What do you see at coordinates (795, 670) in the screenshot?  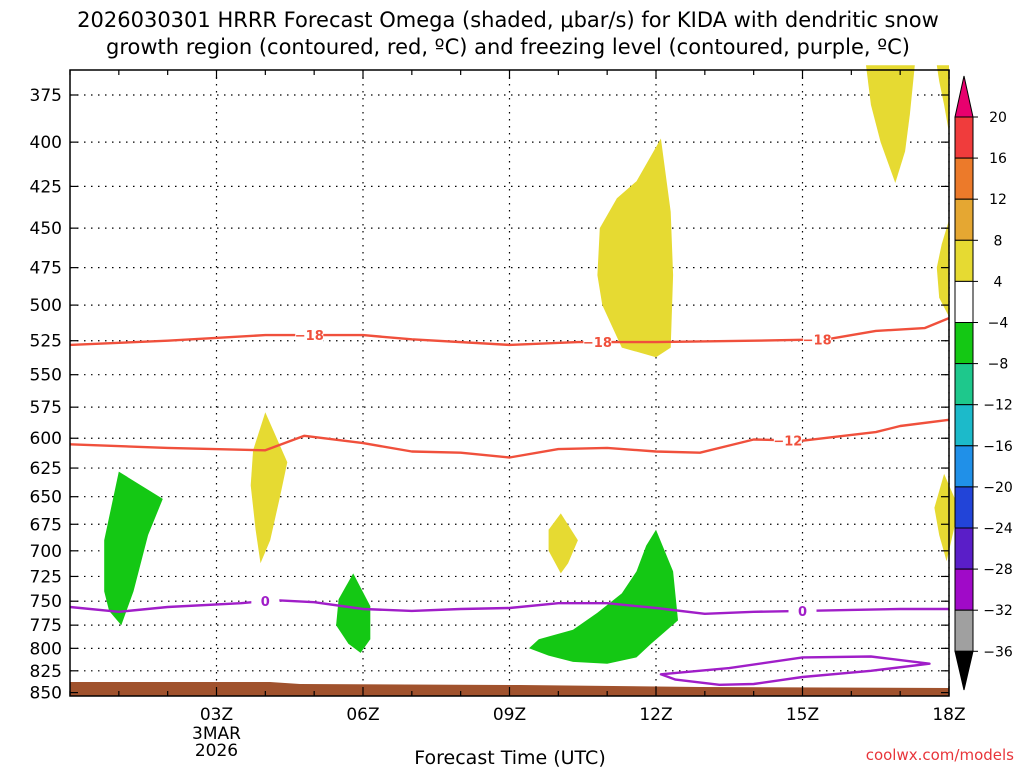 I see `freezing-level-contour` at bounding box center [795, 670].